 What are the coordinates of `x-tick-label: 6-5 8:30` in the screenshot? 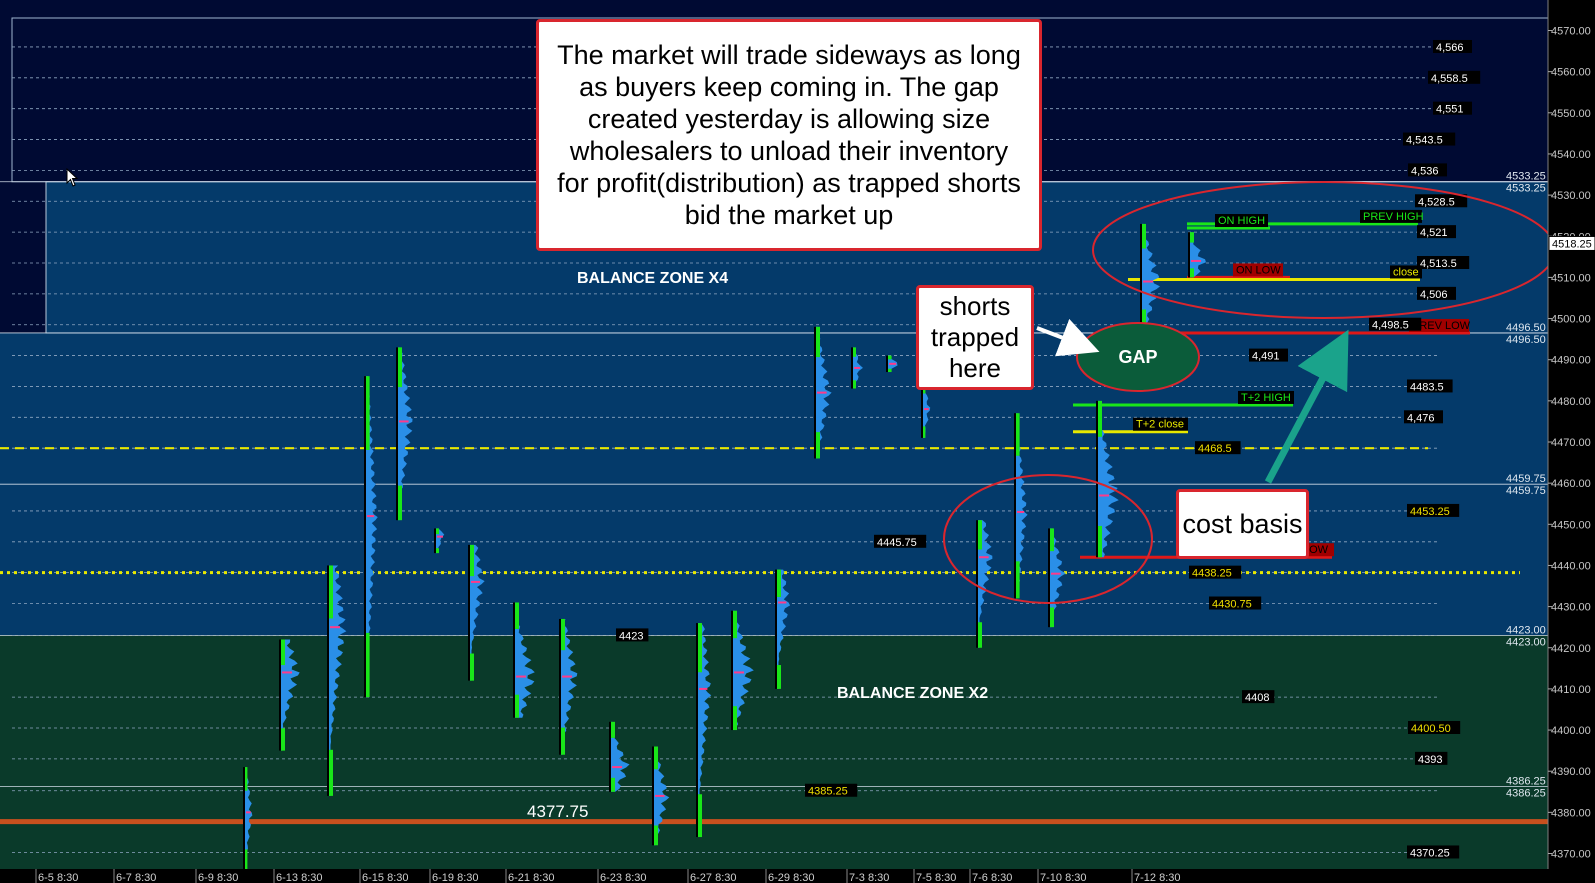 It's located at (58, 877).